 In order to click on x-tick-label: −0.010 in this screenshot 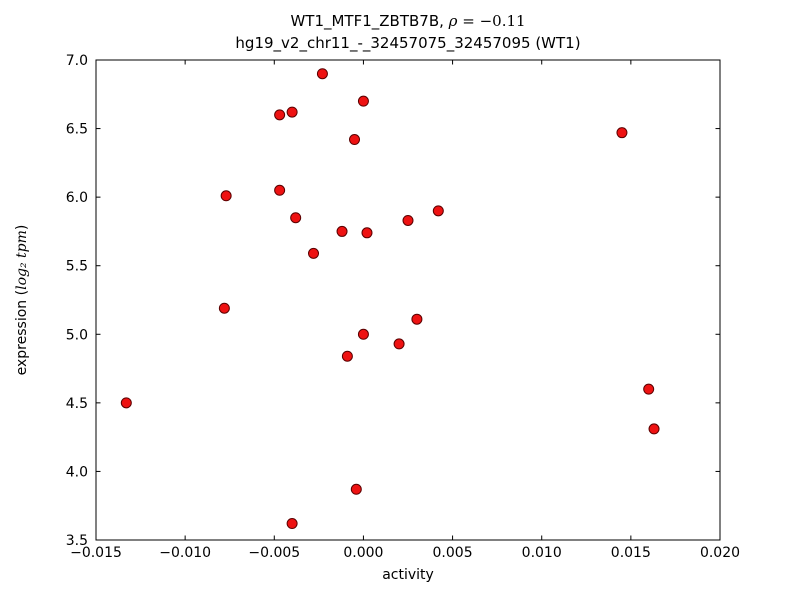, I will do `click(185, 553)`.